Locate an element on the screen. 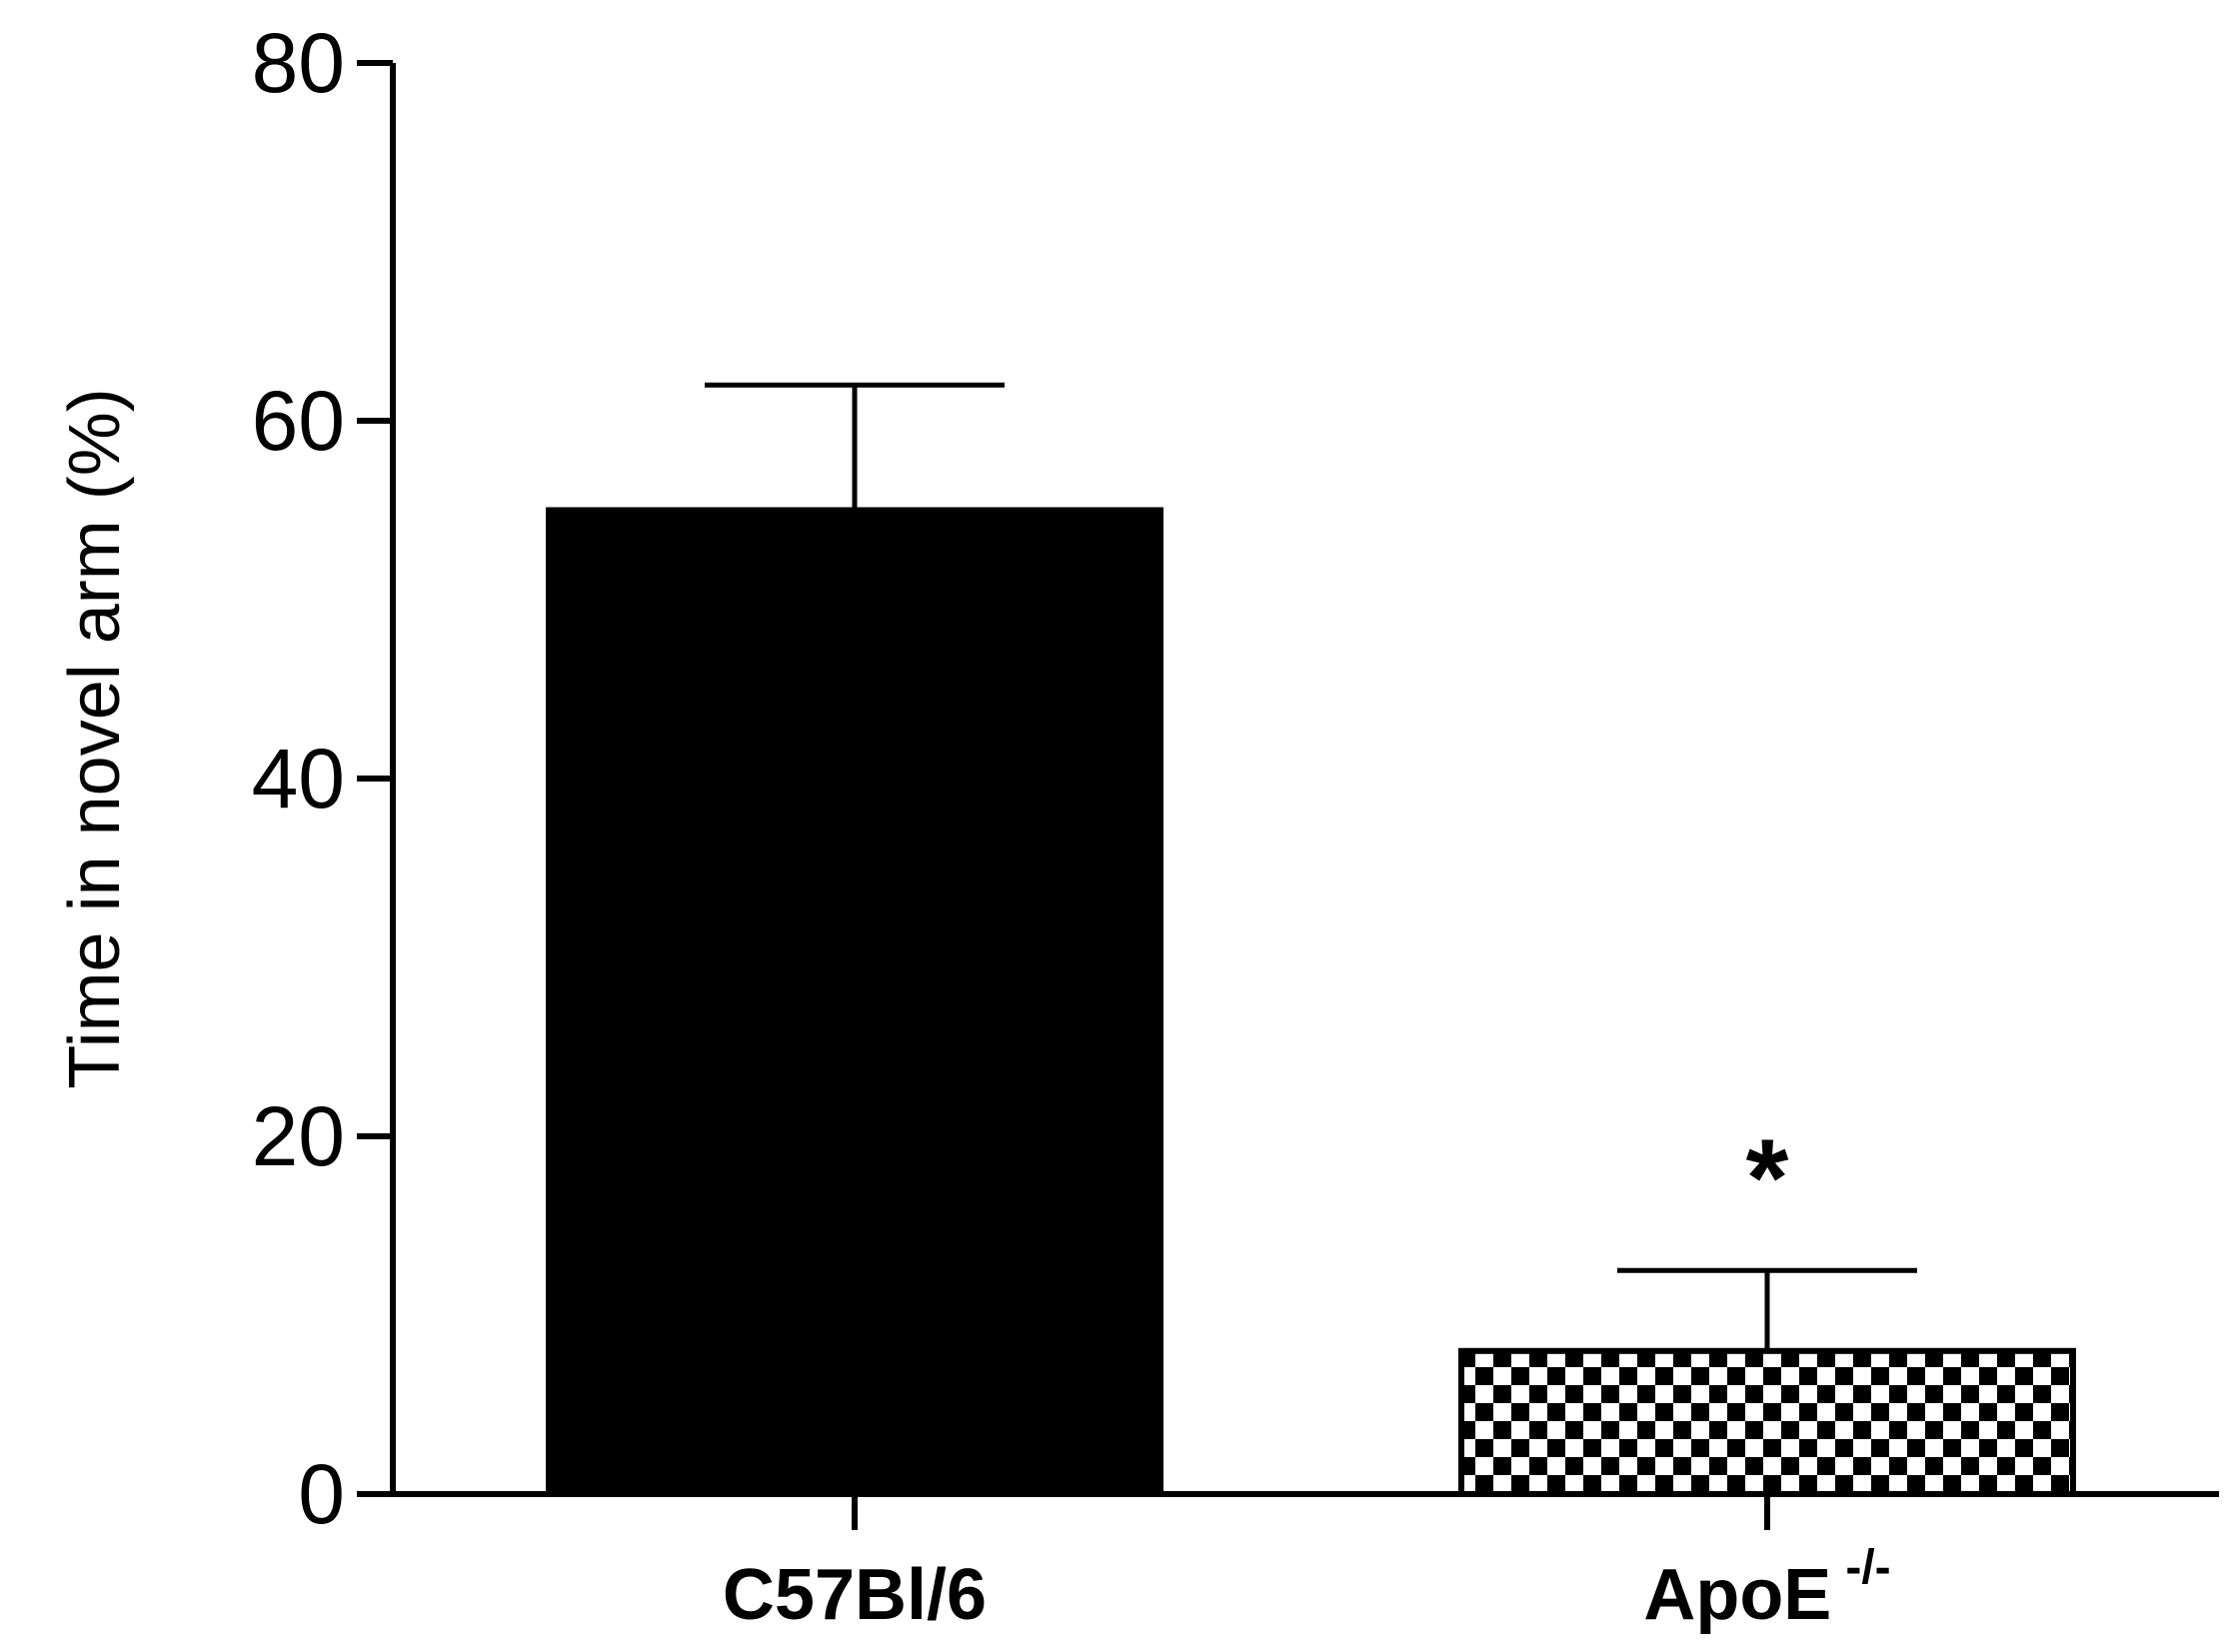 The height and width of the screenshot is (1652, 2239). significance-marker-0: * is located at coordinates (1767, 1177).